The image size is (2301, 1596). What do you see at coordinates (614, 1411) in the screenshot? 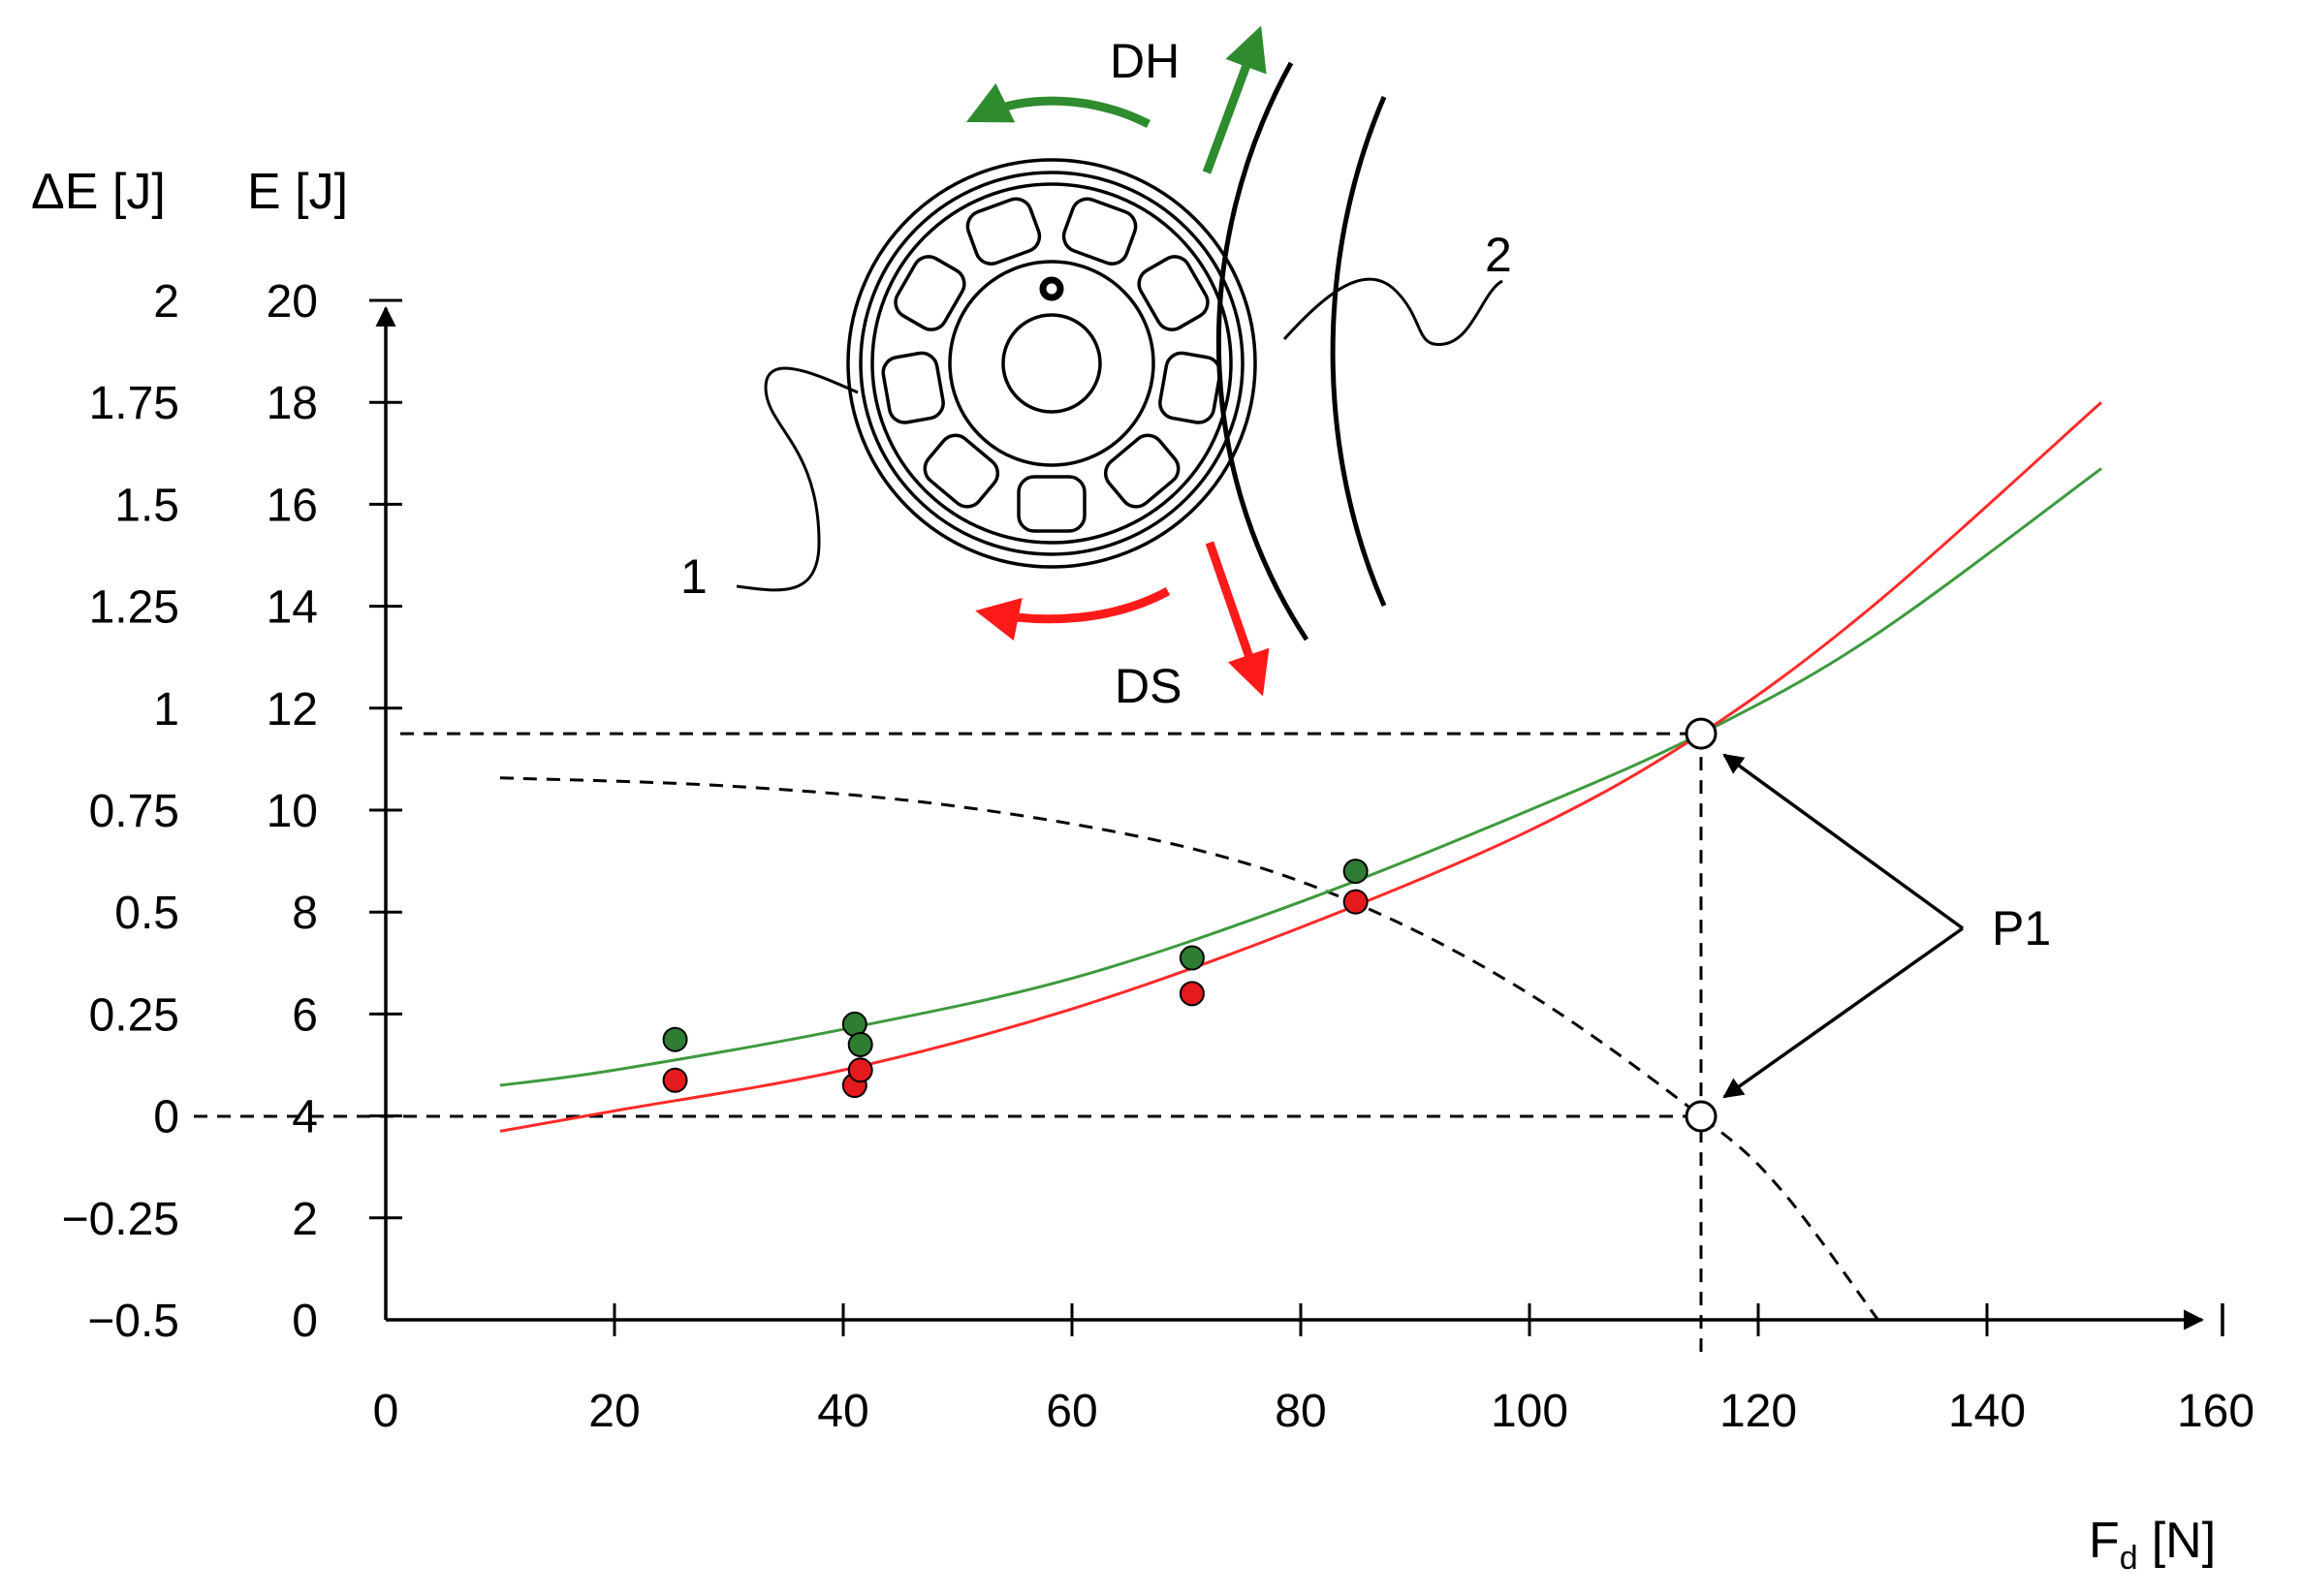
I see `x-tick-label: 20` at bounding box center [614, 1411].